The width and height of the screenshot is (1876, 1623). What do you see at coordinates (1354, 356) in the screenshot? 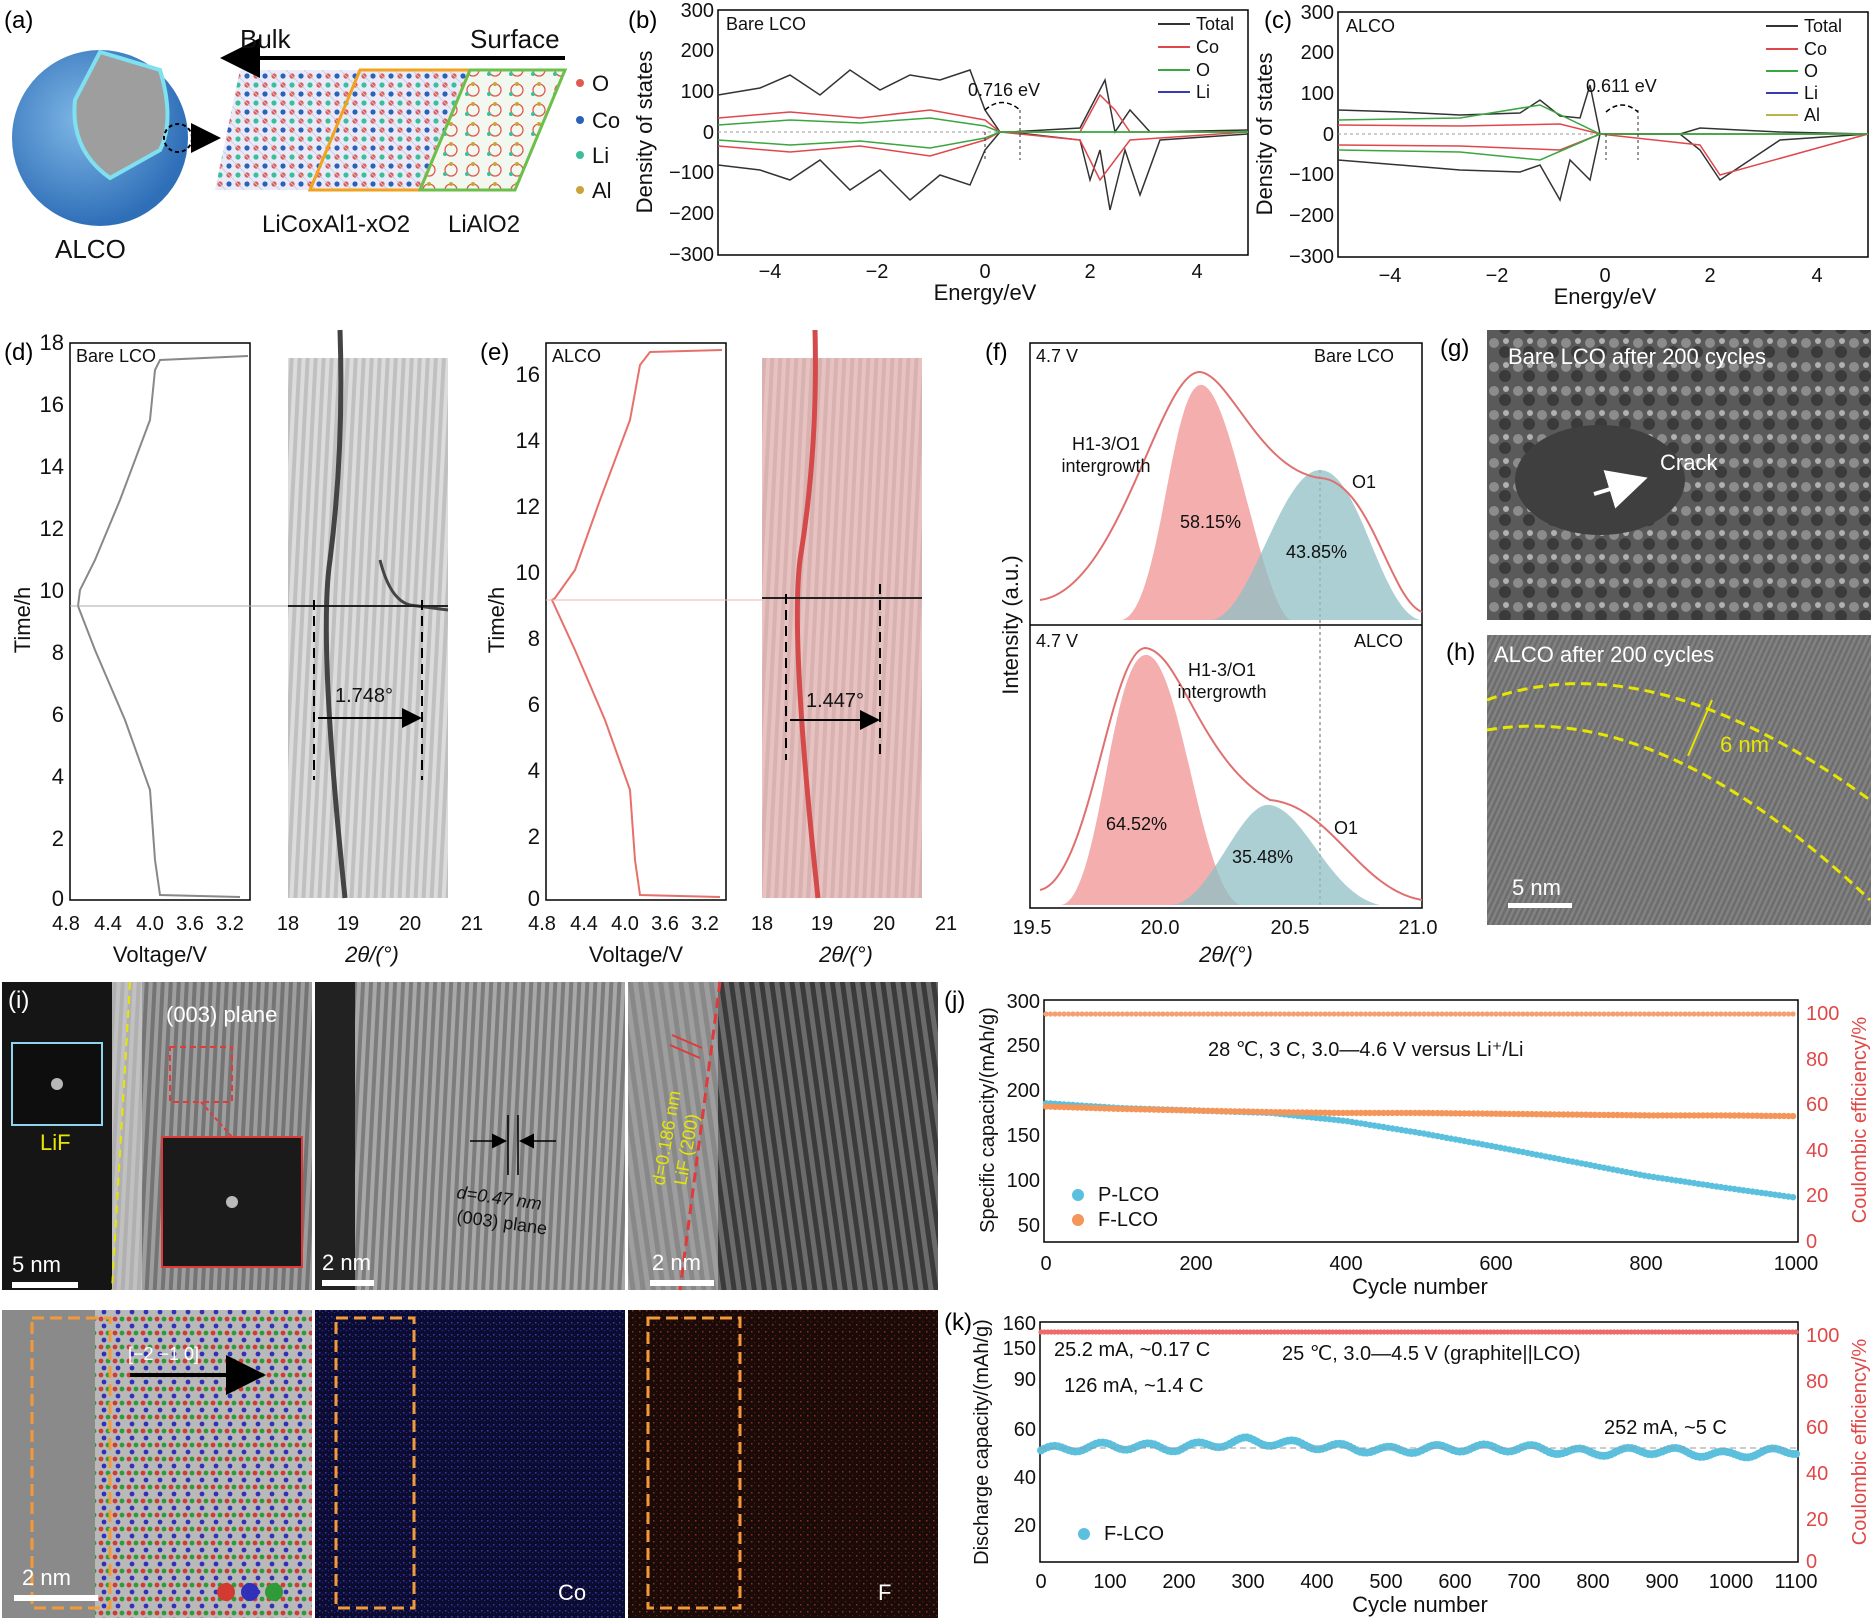
I see `f-top-sample: Bare LCO` at bounding box center [1354, 356].